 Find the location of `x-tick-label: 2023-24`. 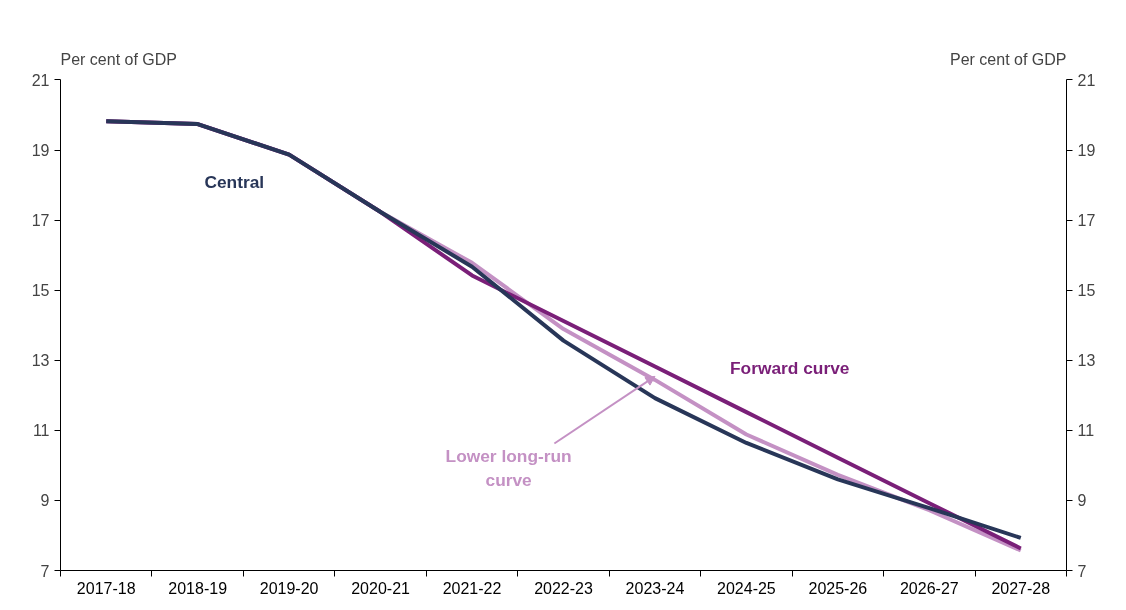

x-tick-label: 2023-24 is located at coordinates (655, 588).